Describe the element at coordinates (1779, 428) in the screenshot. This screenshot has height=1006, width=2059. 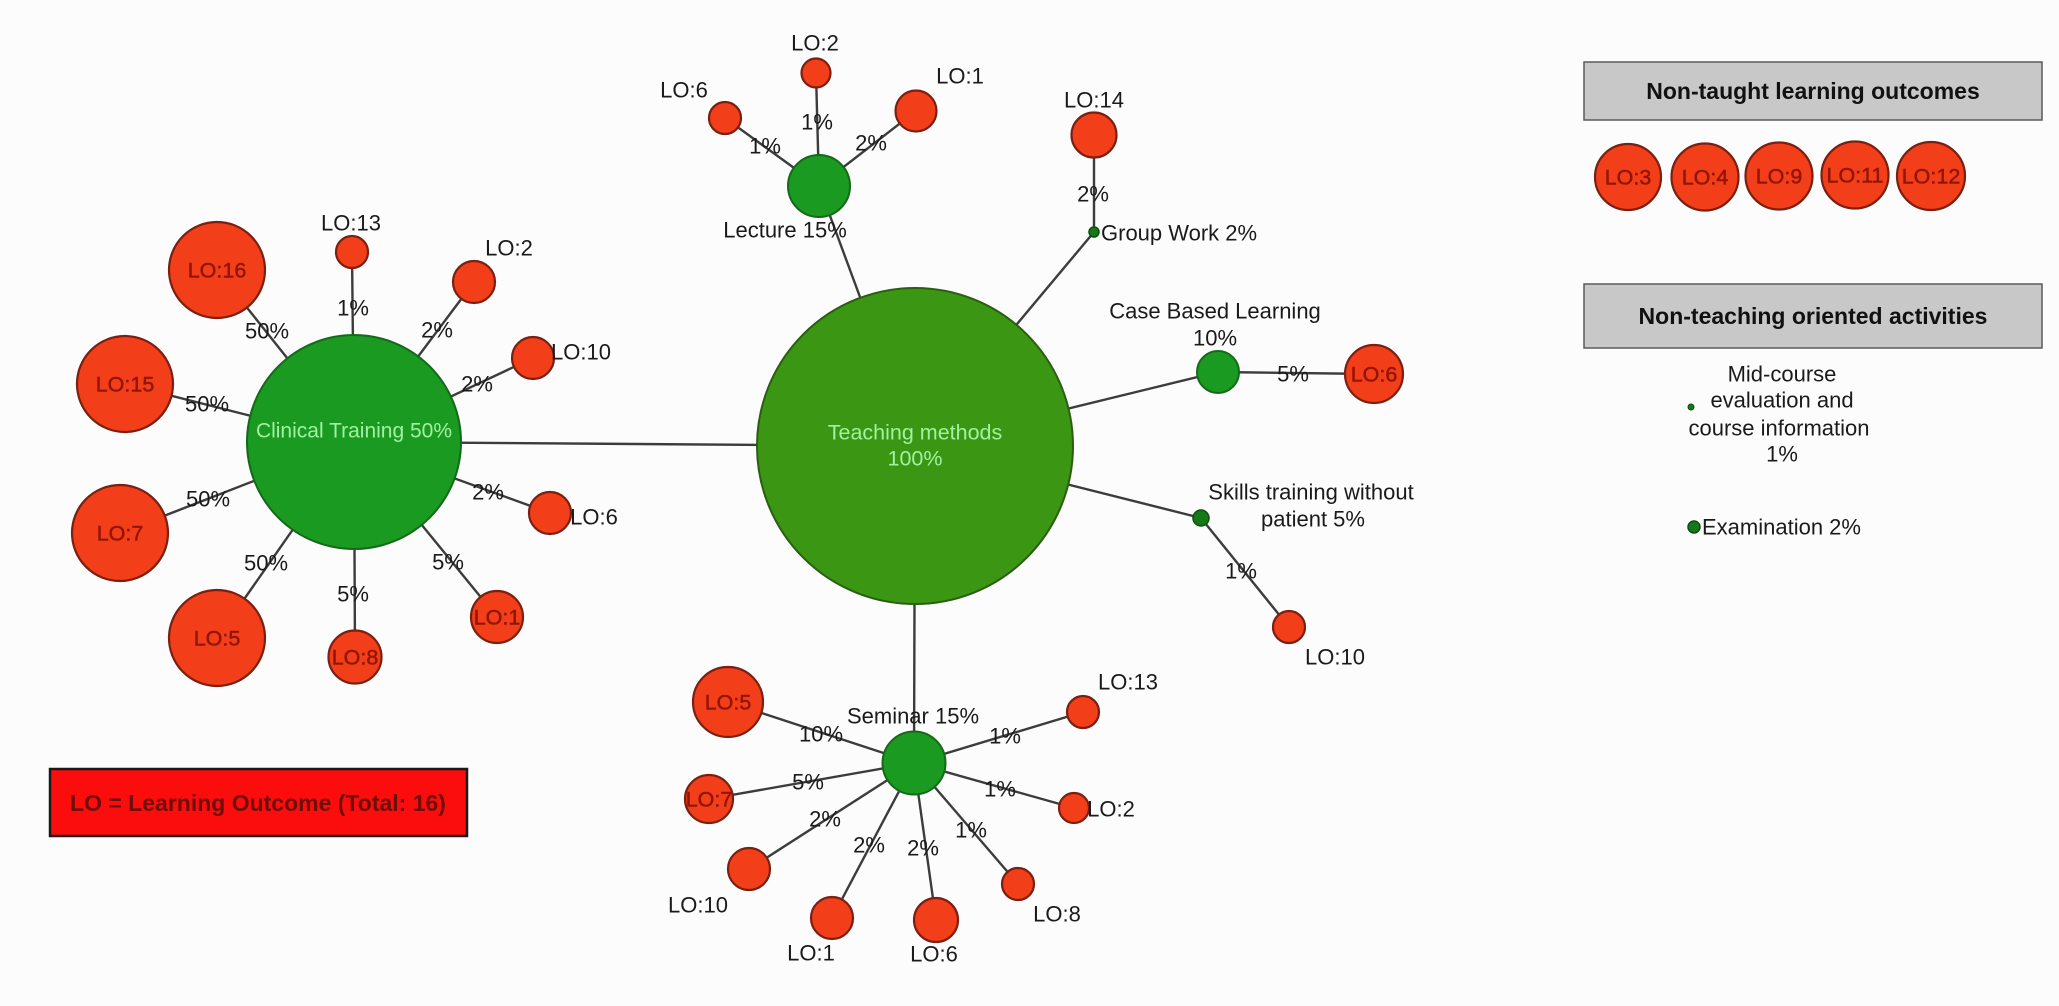
I see `svg-text: course information` at that location.